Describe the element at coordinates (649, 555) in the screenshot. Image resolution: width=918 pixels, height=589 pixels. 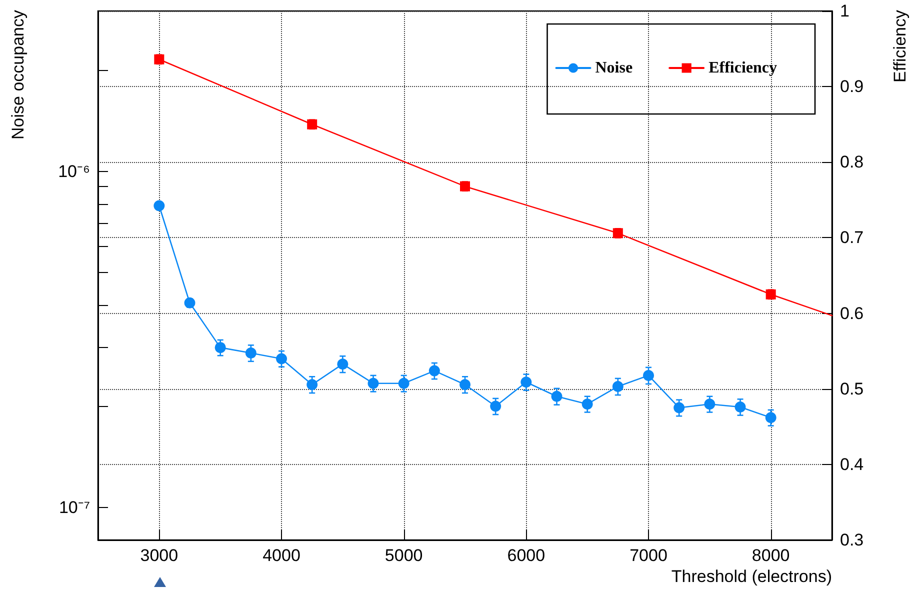
I see `x-tick-label: 7000` at that location.